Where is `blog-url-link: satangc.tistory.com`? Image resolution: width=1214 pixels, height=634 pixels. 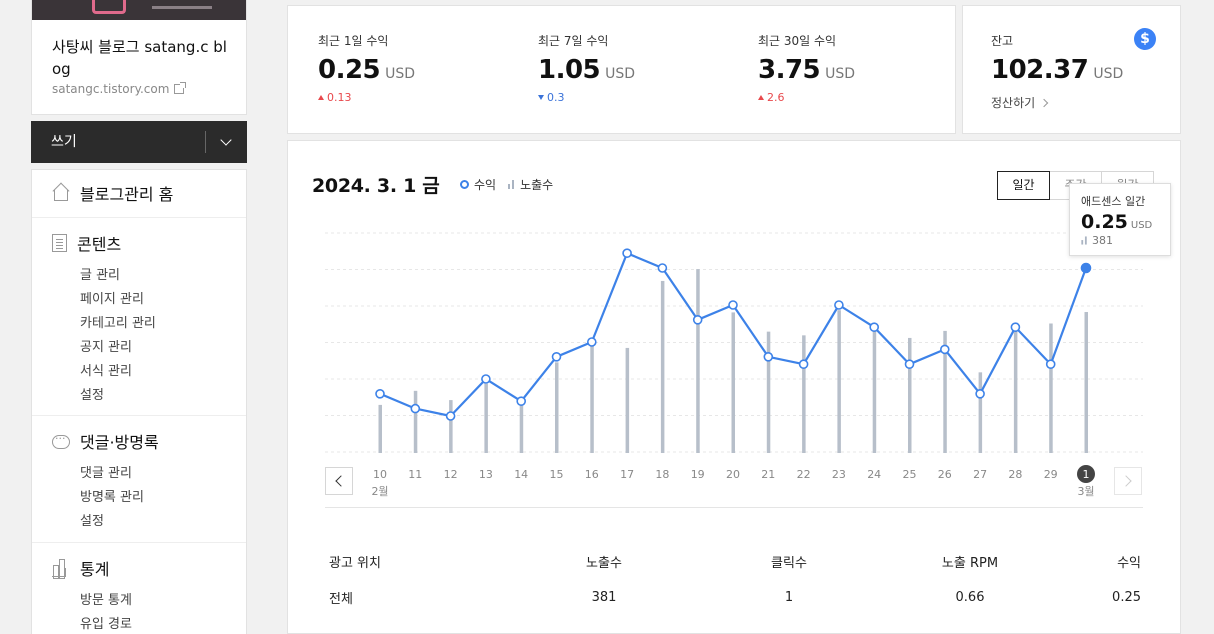 blog-url-link: satangc.tistory.com is located at coordinates (119, 89).